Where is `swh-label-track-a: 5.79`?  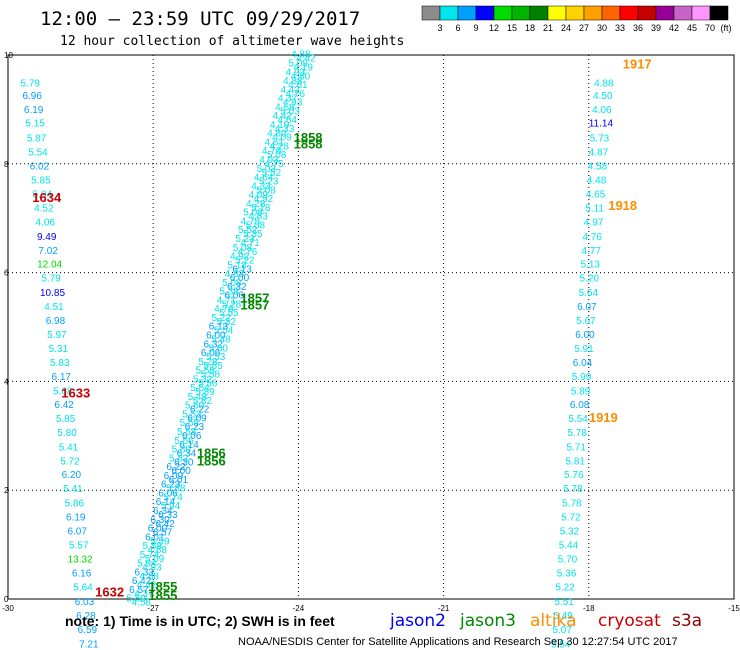 swh-label-track-a: 5.79 is located at coordinates (31, 83).